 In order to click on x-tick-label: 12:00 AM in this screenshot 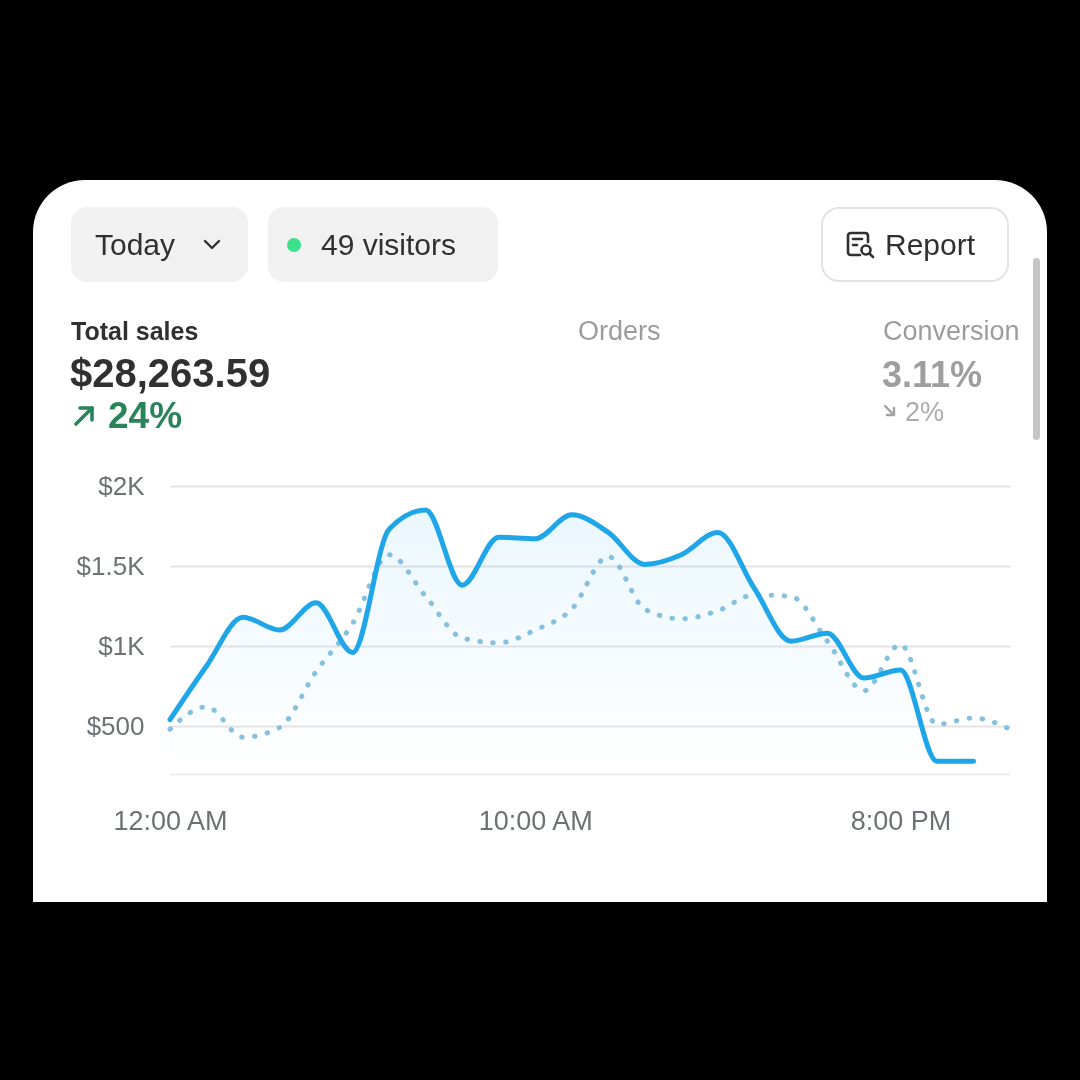, I will do `click(170, 820)`.